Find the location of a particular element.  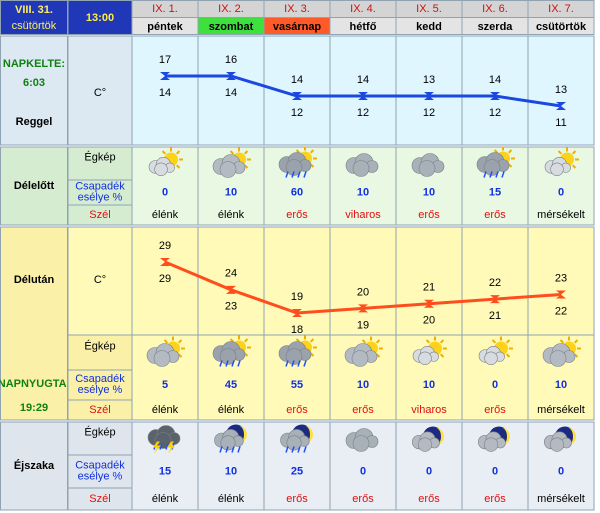

header-weekday: csütörtök is located at coordinates (34, 26).